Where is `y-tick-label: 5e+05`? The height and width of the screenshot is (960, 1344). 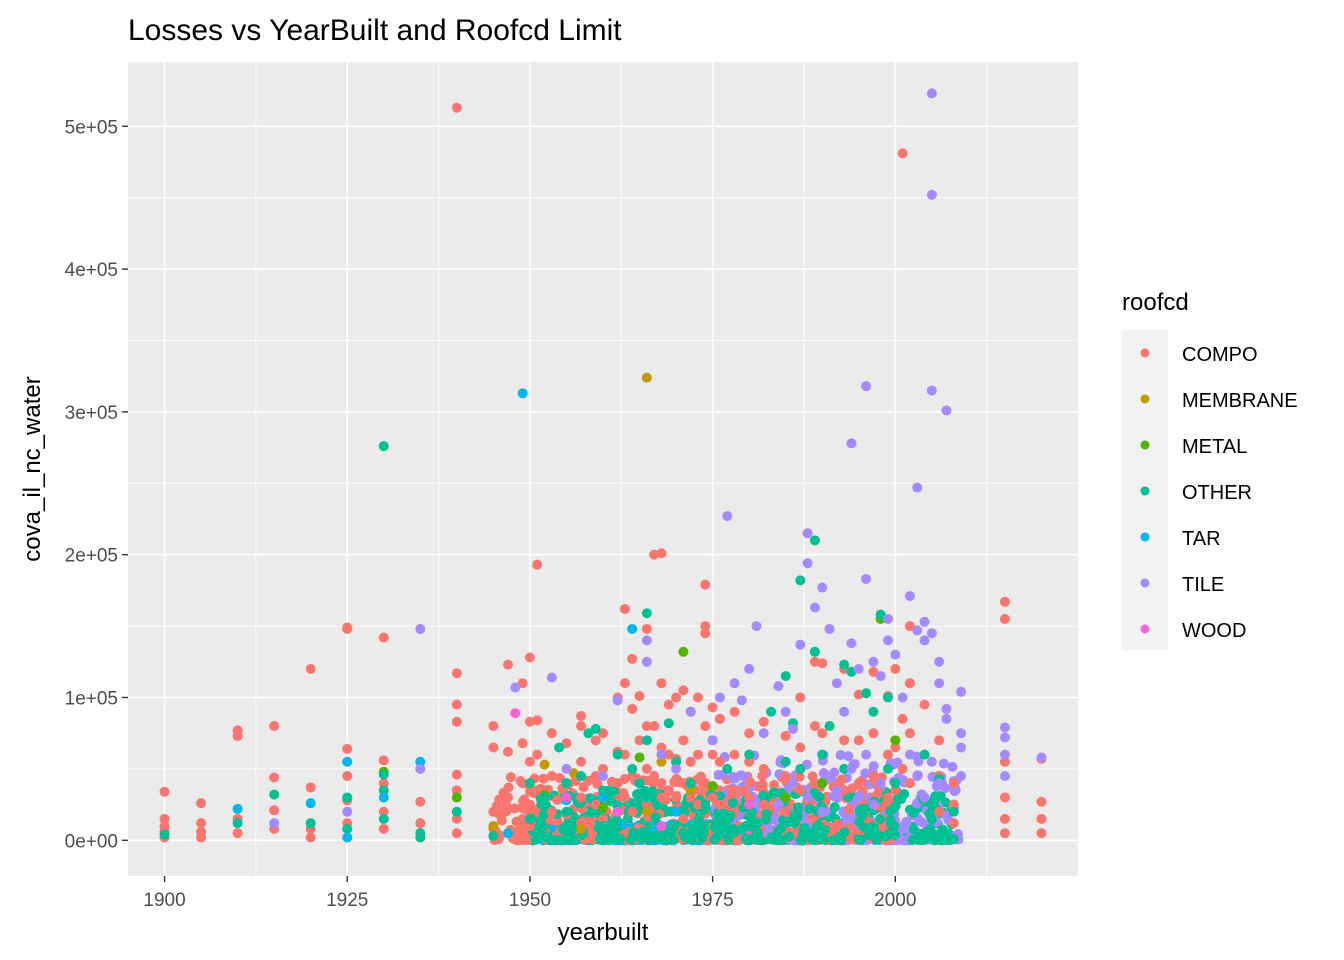
y-tick-label: 5e+05 is located at coordinates (91, 127).